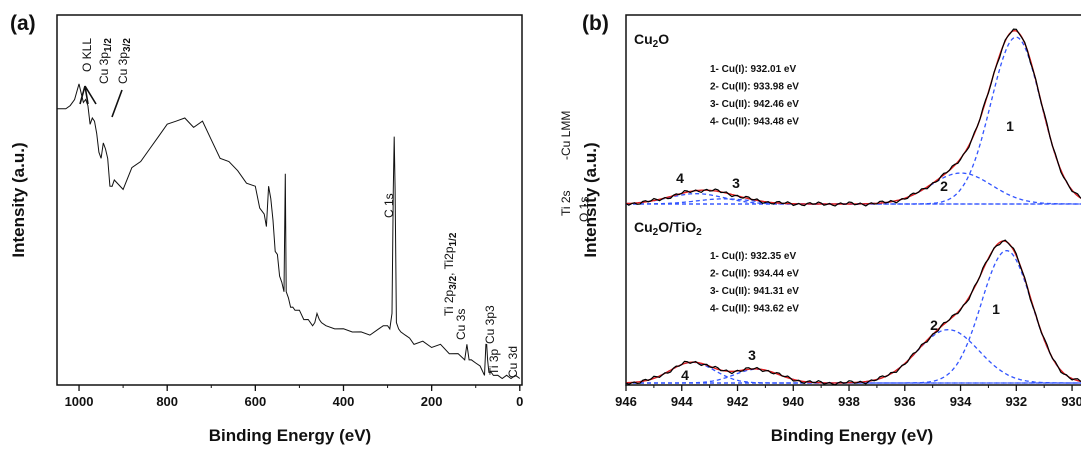 Image resolution: width=1081 pixels, height=450 pixels. I want to click on panel-b-x-tick-label: 936, so click(905, 401).